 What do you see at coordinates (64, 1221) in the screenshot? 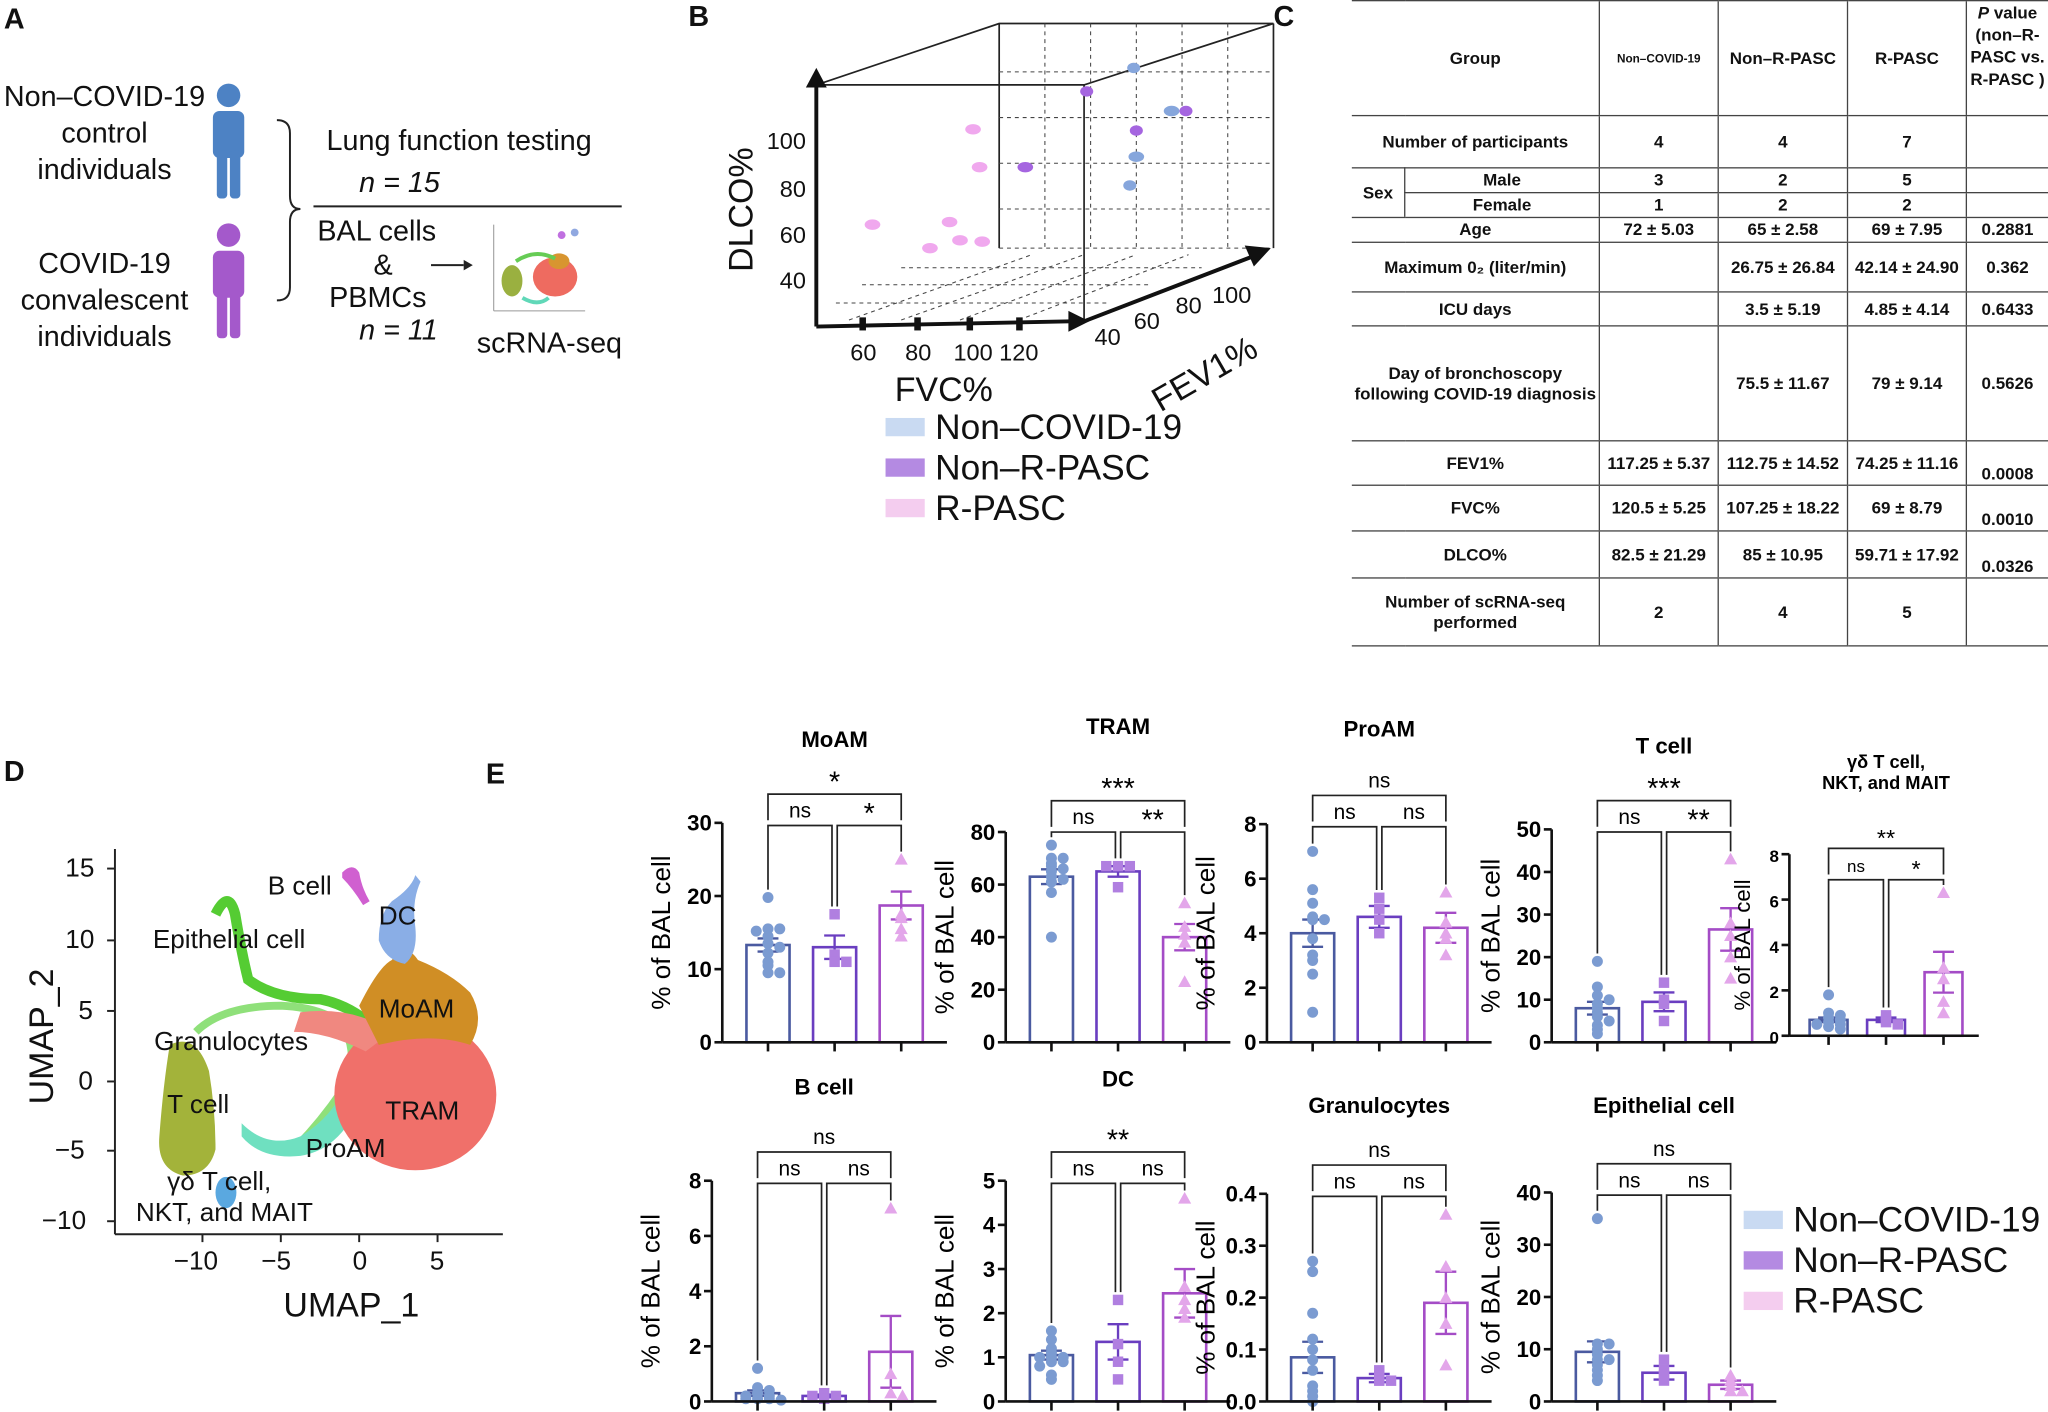
I see `y-tick: −10` at bounding box center [64, 1221].